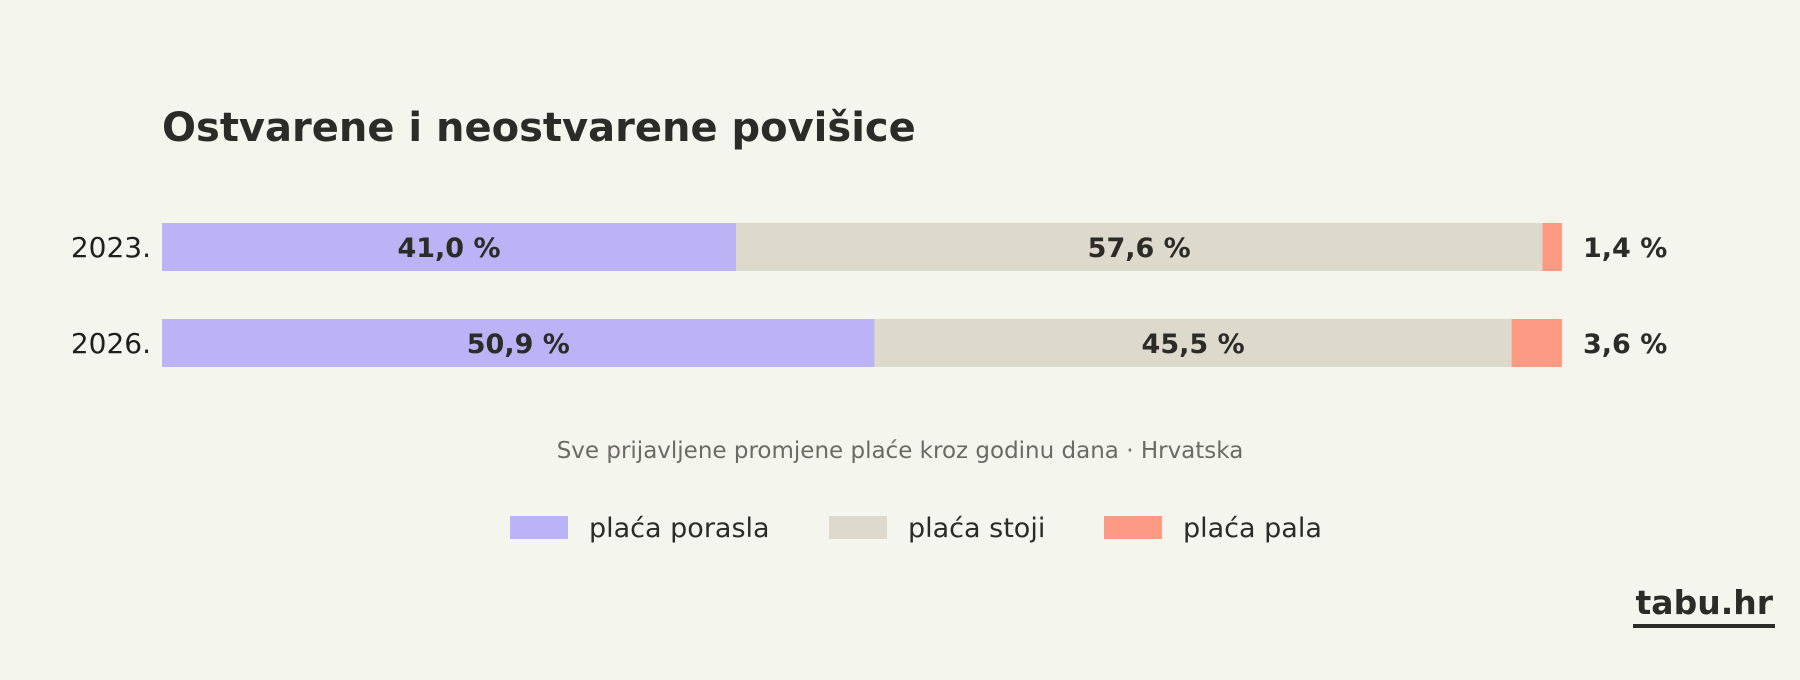  I want to click on data-label: 45,5 %, so click(1193, 344).